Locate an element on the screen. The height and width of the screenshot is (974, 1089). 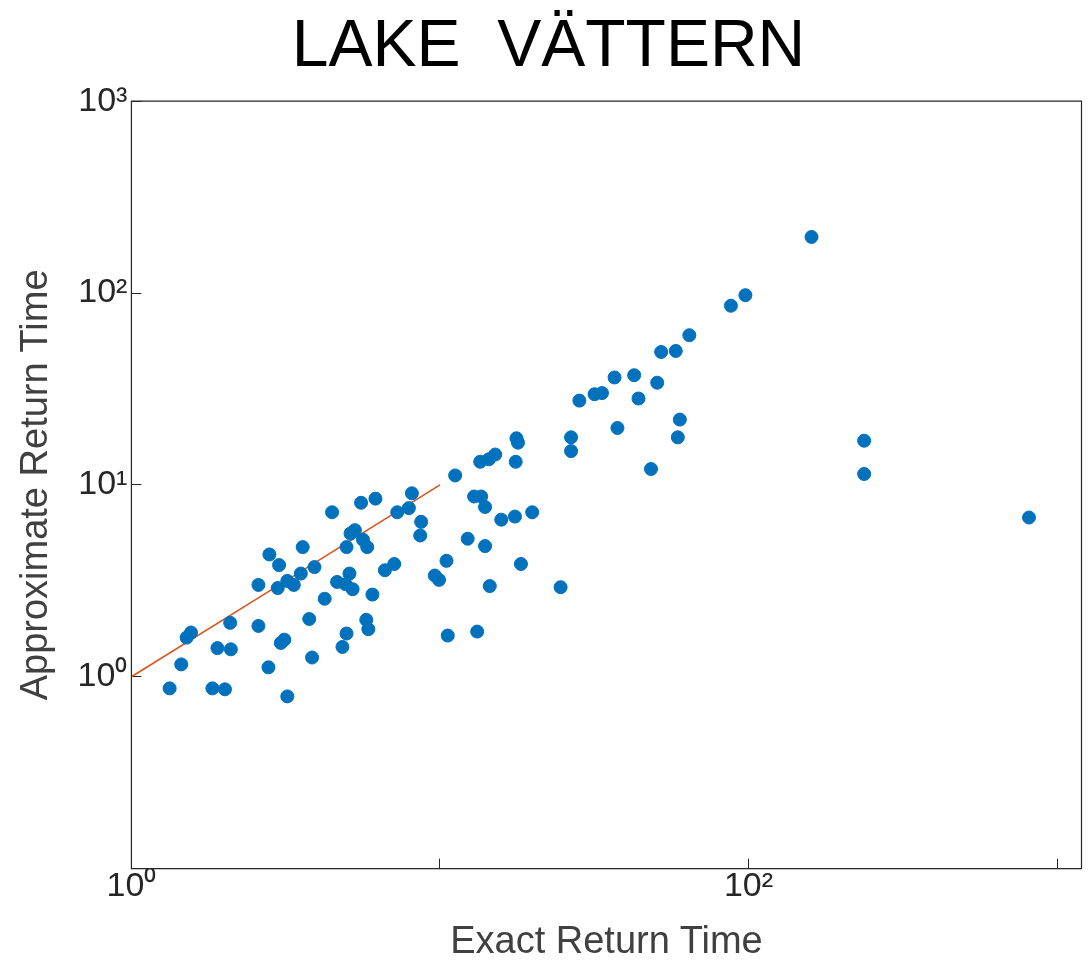
y-tick-label: 10¹ is located at coordinates (103, 482).